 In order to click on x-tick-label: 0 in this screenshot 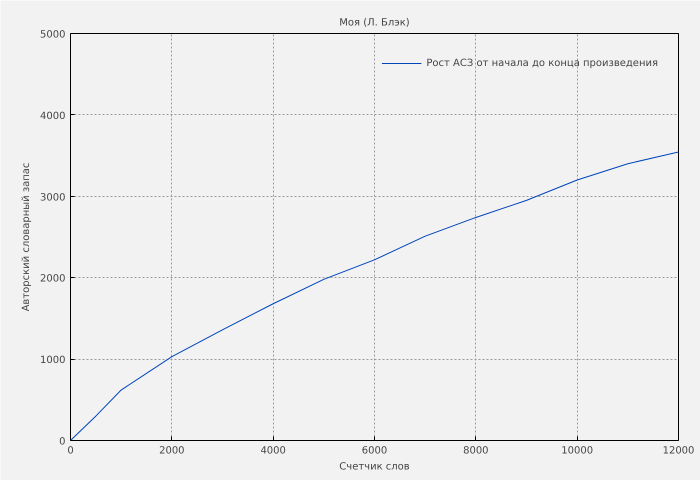, I will do `click(70, 451)`.